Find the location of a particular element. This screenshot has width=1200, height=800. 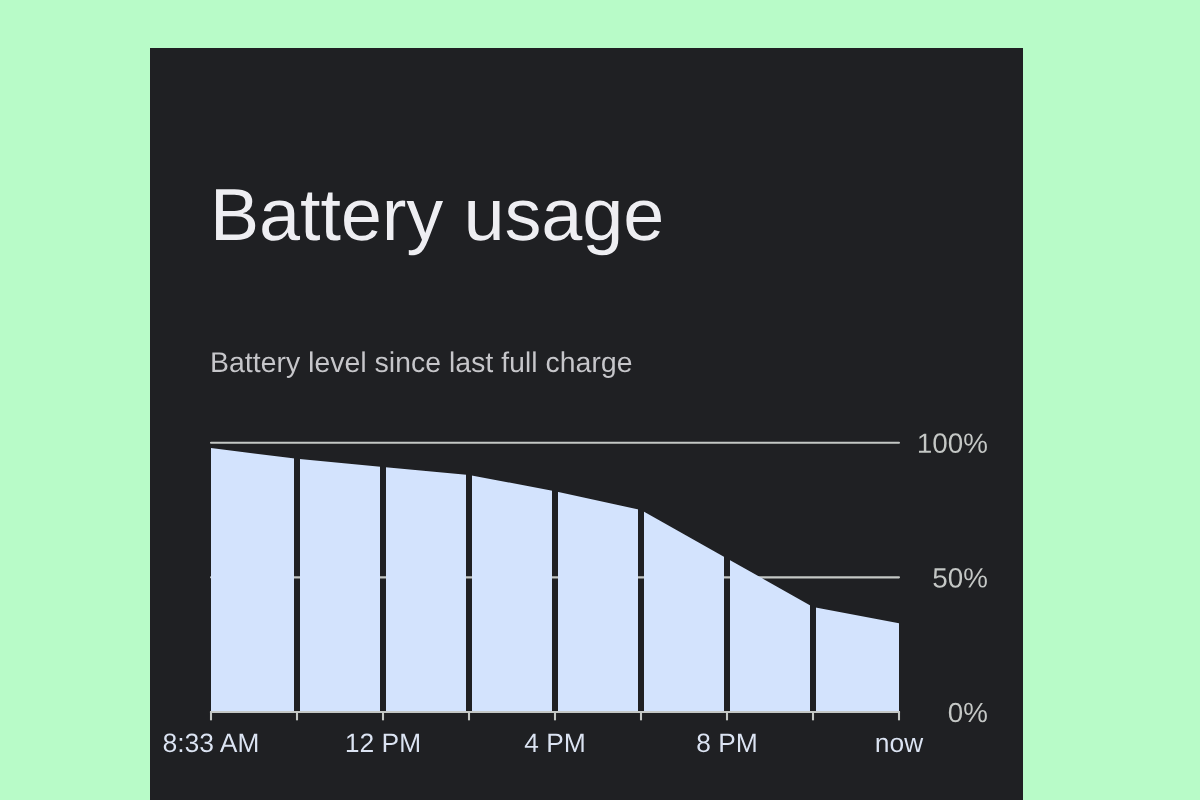

x-tick-label: 12 PM is located at coordinates (382, 742).